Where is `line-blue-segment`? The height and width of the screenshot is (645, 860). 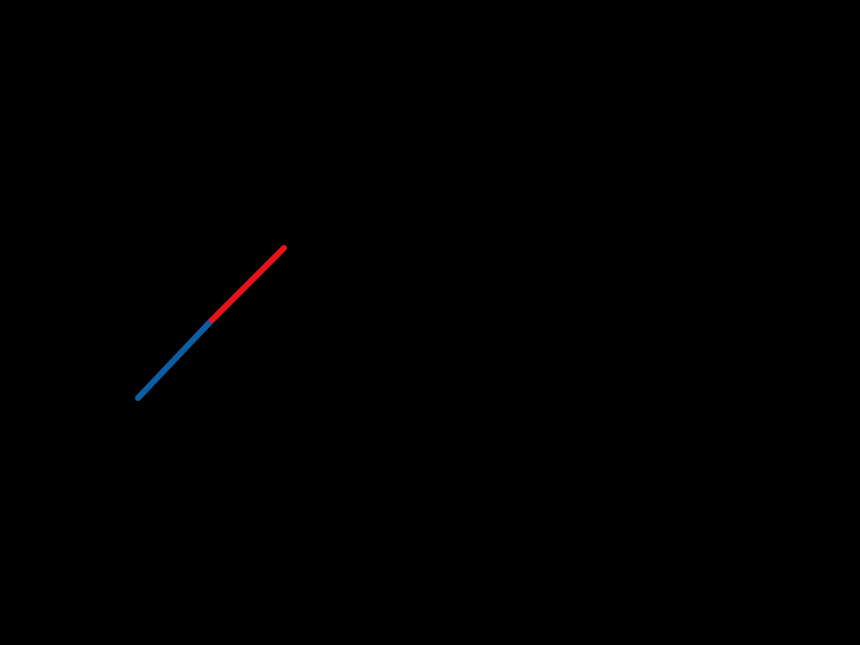
line-blue-segment is located at coordinates (175, 359).